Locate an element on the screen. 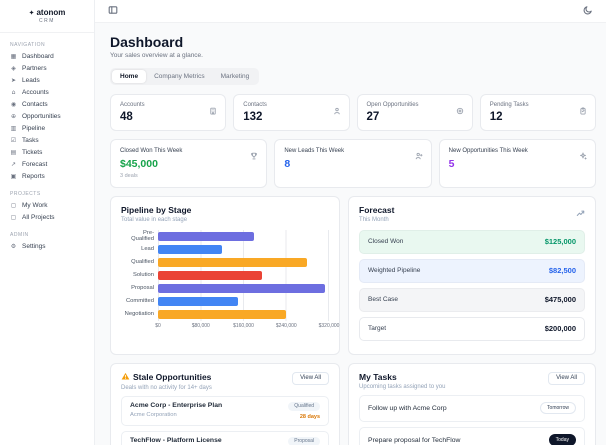 The image size is (606, 445). sidebar-item-label: Tickets is located at coordinates (32, 152).